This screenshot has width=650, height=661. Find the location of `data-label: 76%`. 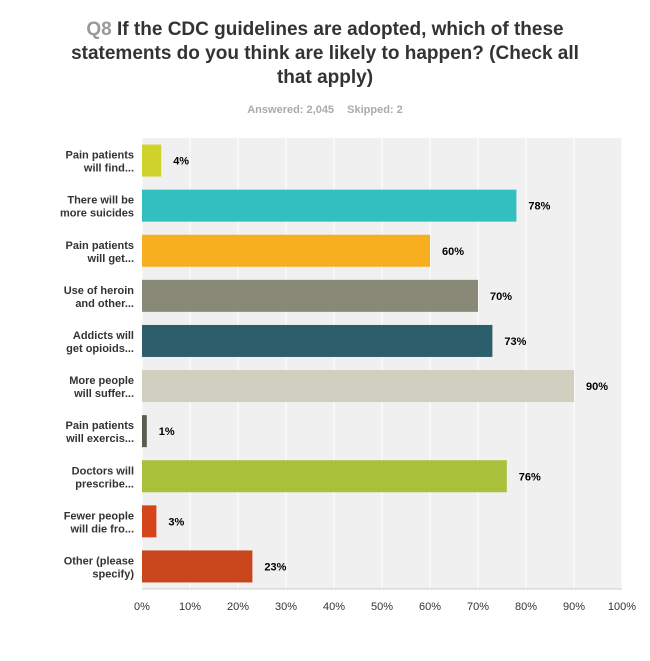

data-label: 76% is located at coordinates (530, 477).